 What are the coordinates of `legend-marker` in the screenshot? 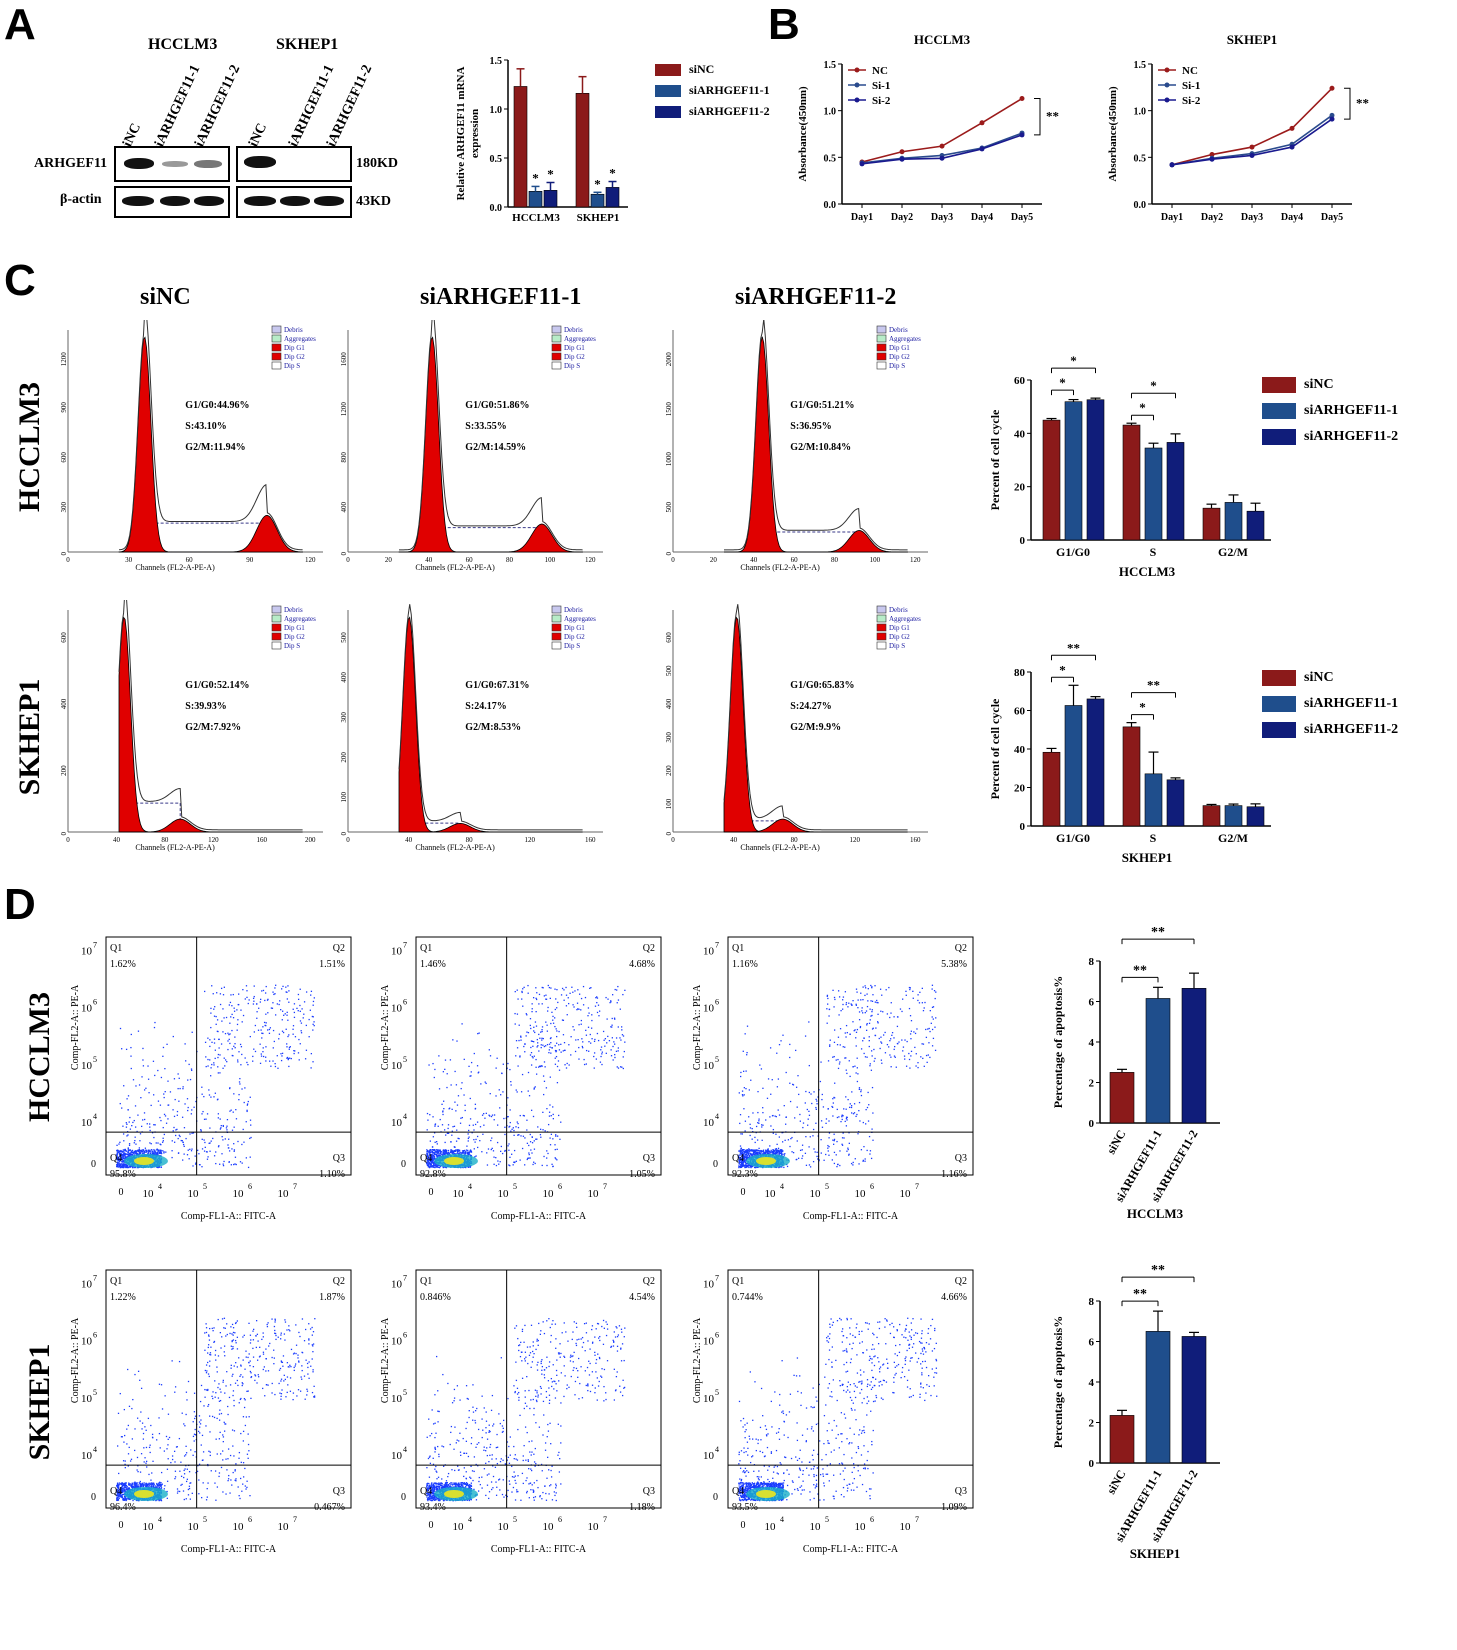 It's located at (857, 70).